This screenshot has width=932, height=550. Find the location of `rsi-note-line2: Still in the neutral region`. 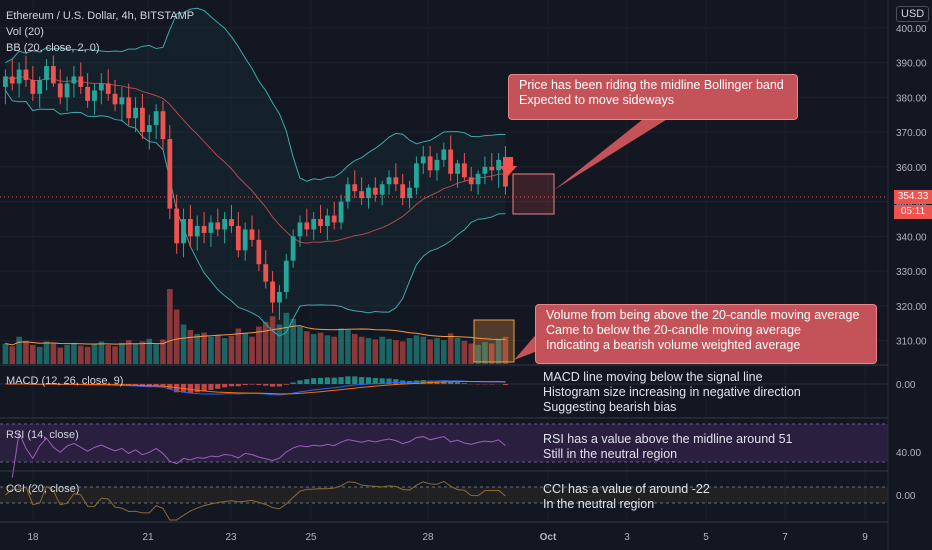

rsi-note-line2: Still in the neutral region is located at coordinates (610, 454).